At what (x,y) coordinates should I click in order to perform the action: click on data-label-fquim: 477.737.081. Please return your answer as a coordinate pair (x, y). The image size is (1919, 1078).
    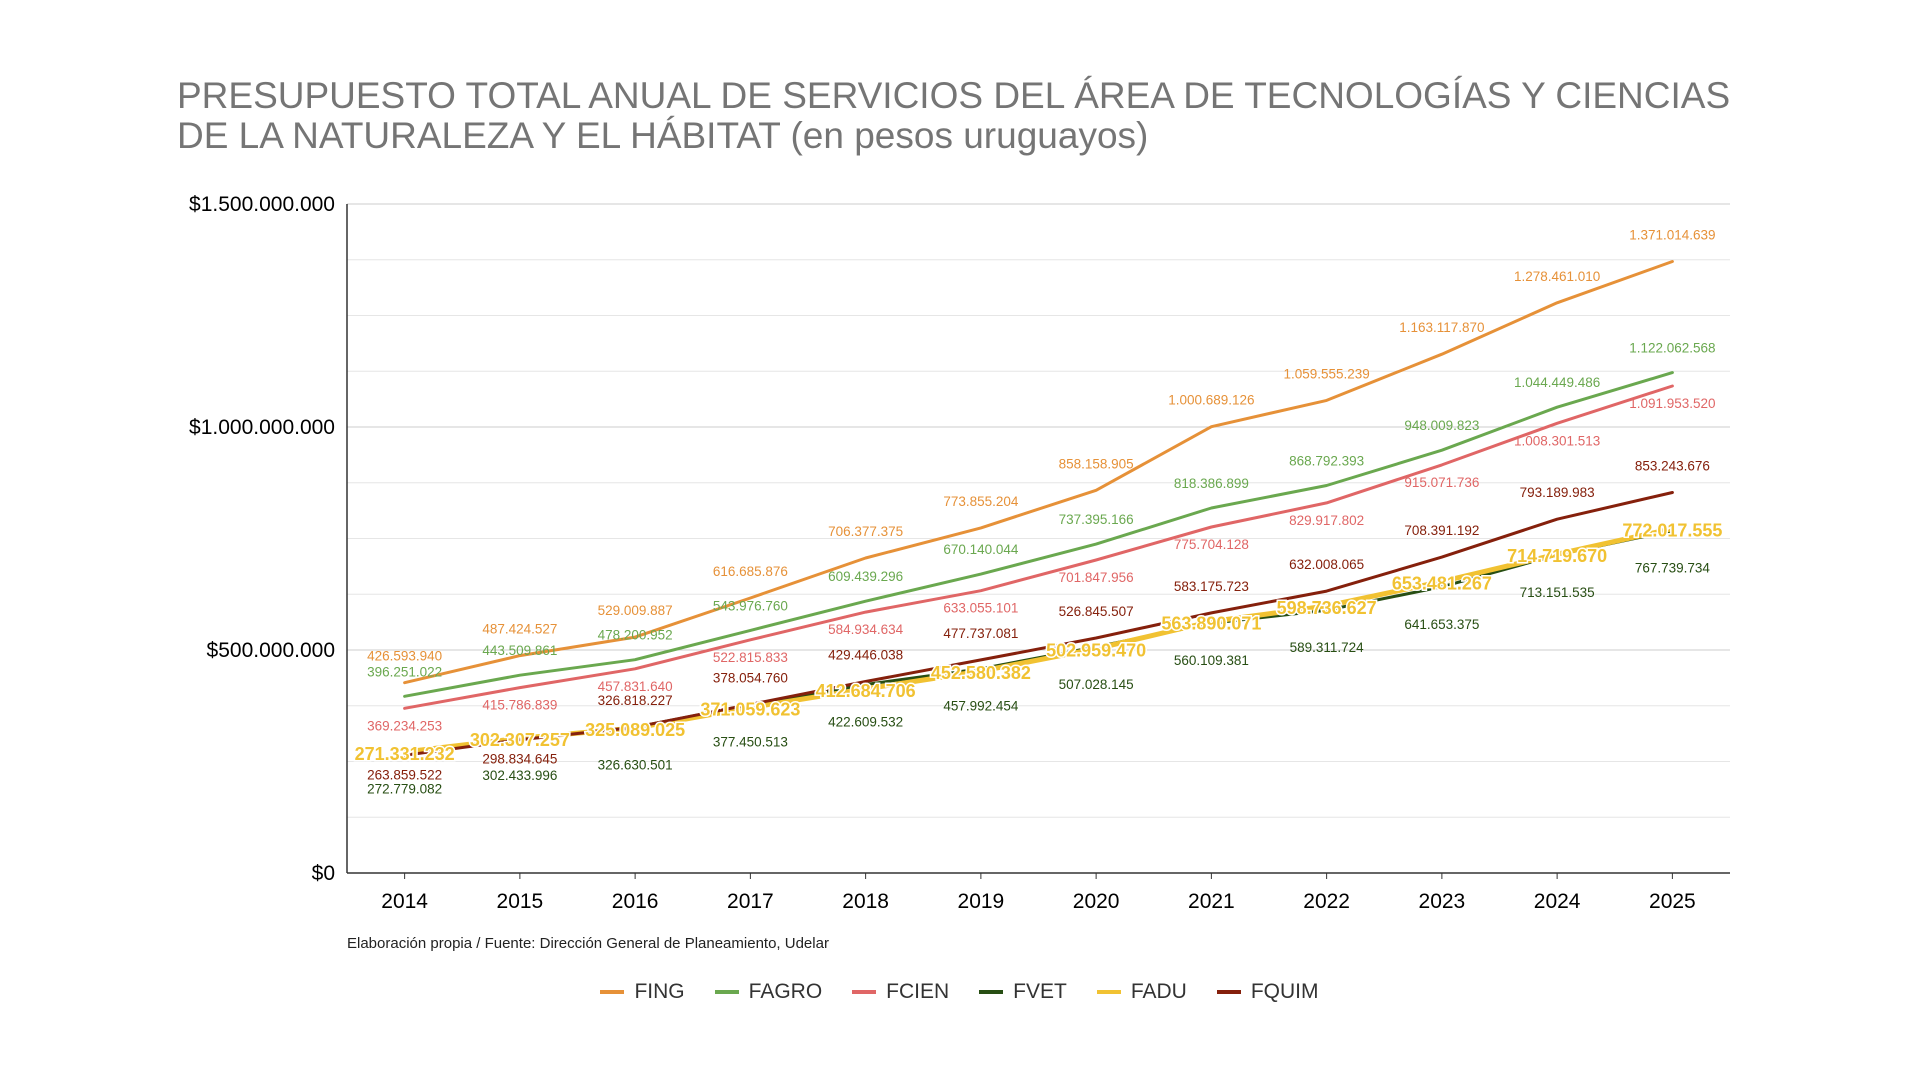
    Looking at the image, I should click on (980, 633).